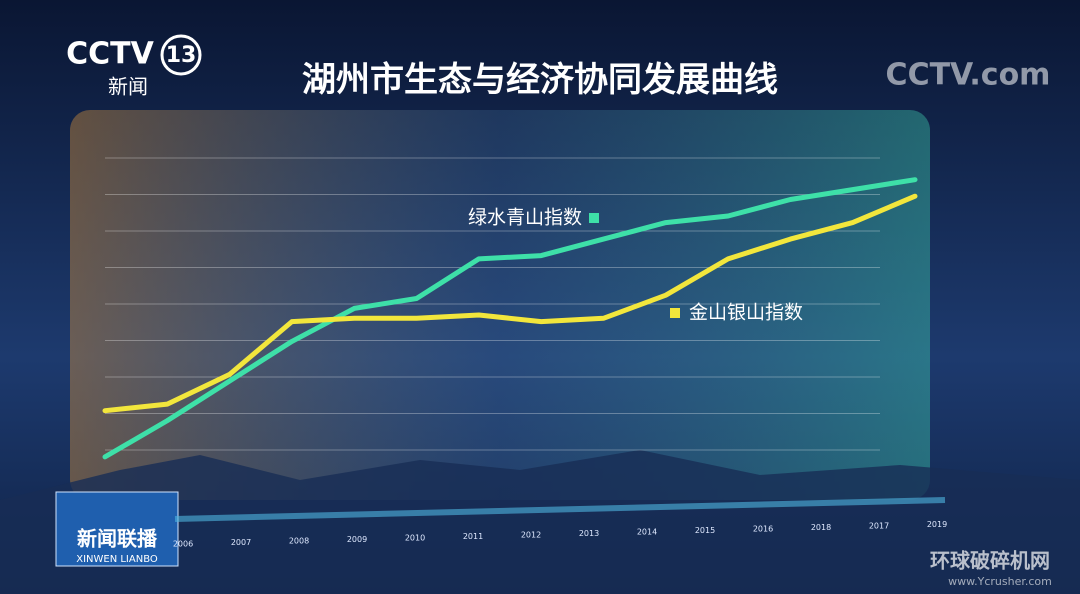 Image resolution: width=1080 pixels, height=594 pixels. I want to click on x-tick-label: 2017, so click(879, 526).